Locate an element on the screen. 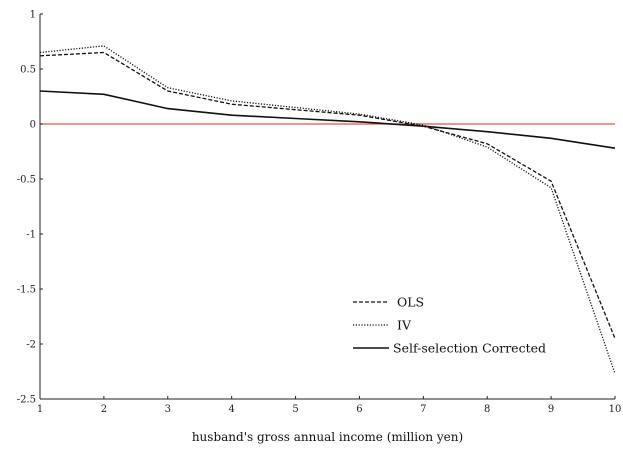 Image resolution: width=623 pixels, height=450 pixels. legend: OLS IV Self-selection Corrected is located at coordinates (449, 325).